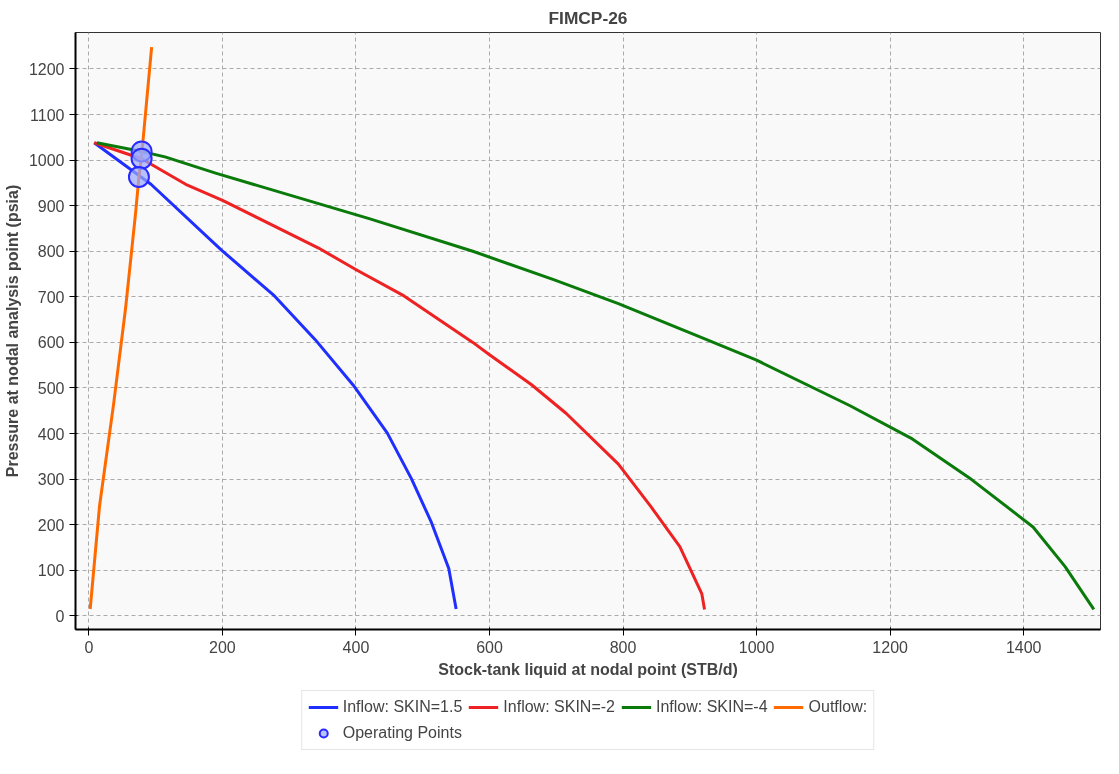 This screenshot has height=774, width=1119. Describe the element at coordinates (51, 434) in the screenshot. I see `y-tick-label: 400` at that location.